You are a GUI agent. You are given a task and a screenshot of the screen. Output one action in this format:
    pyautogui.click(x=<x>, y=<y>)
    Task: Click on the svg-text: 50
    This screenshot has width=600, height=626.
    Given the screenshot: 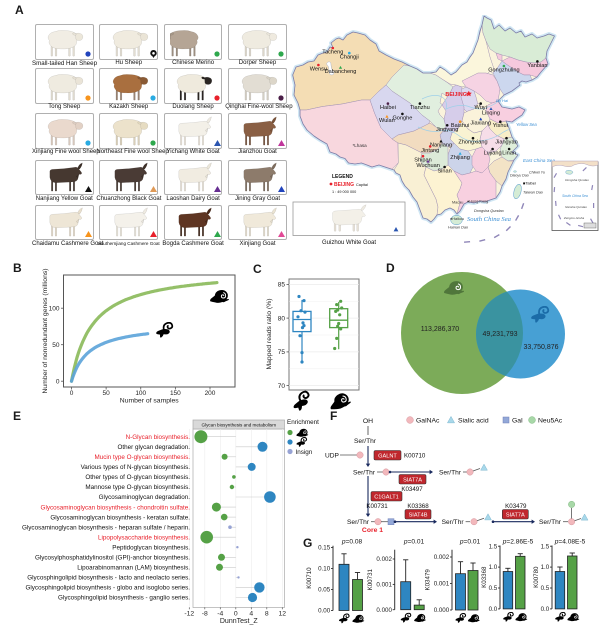 What is the action you would take?
    pyautogui.click(x=107, y=393)
    